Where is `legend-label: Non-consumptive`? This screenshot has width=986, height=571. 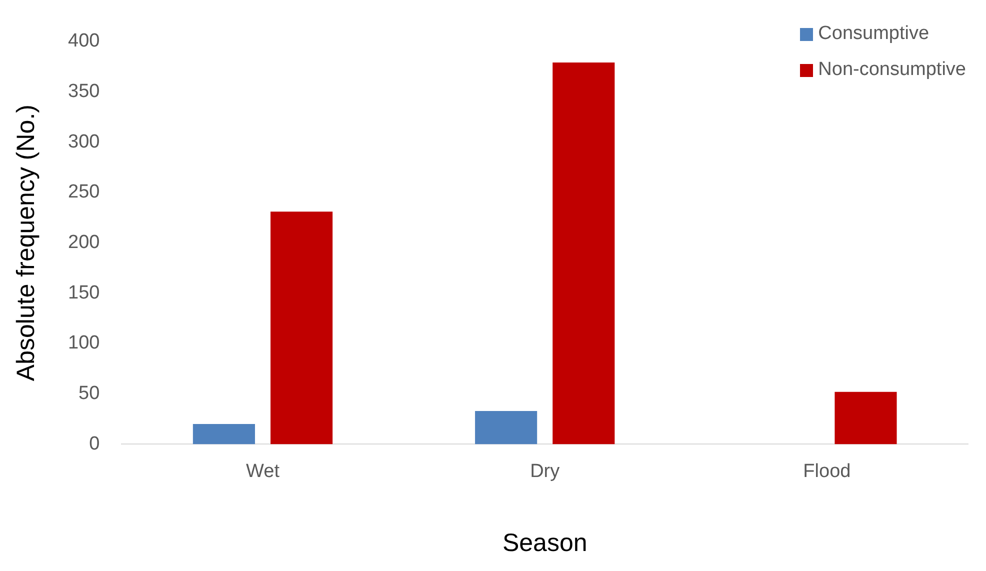
legend-label: Non-consumptive is located at coordinates (892, 70).